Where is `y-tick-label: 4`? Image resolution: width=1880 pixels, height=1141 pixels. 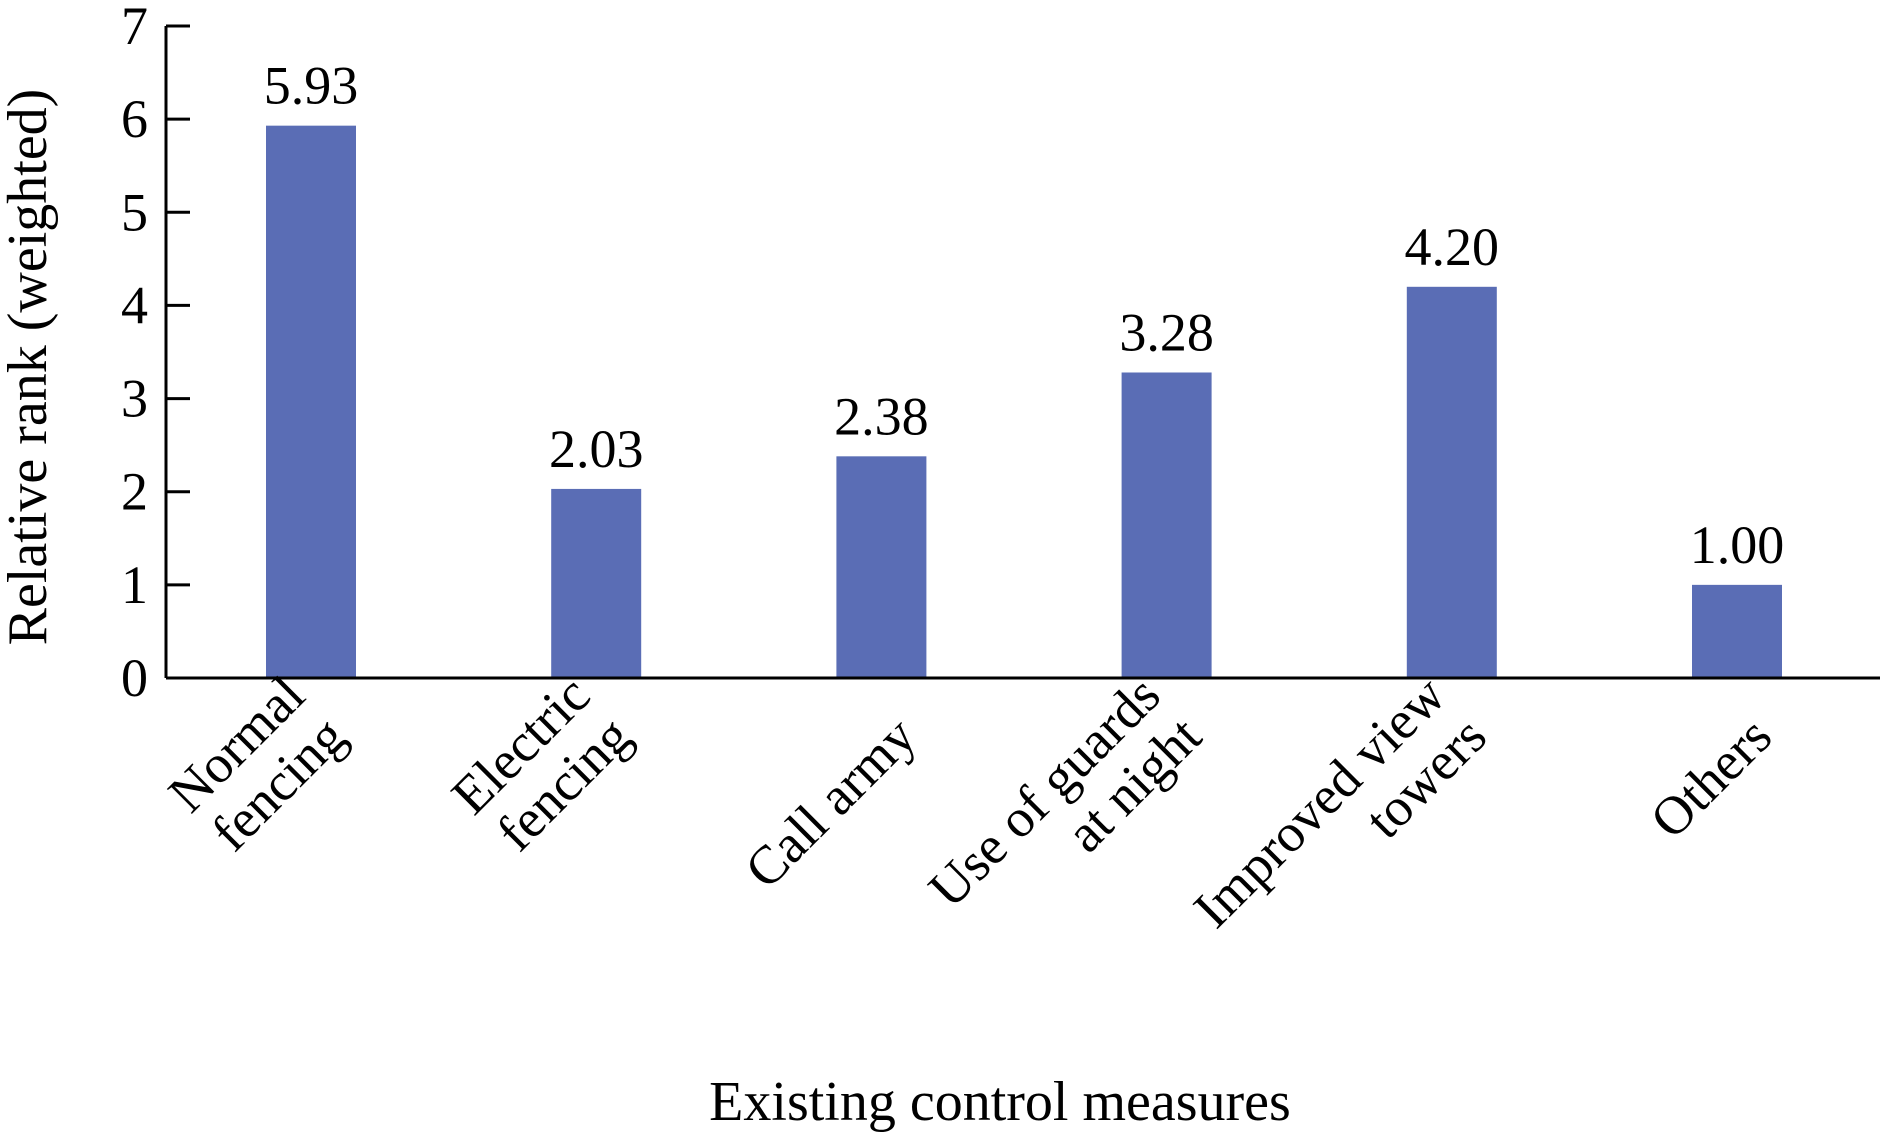 y-tick-label: 4 is located at coordinates (134, 305).